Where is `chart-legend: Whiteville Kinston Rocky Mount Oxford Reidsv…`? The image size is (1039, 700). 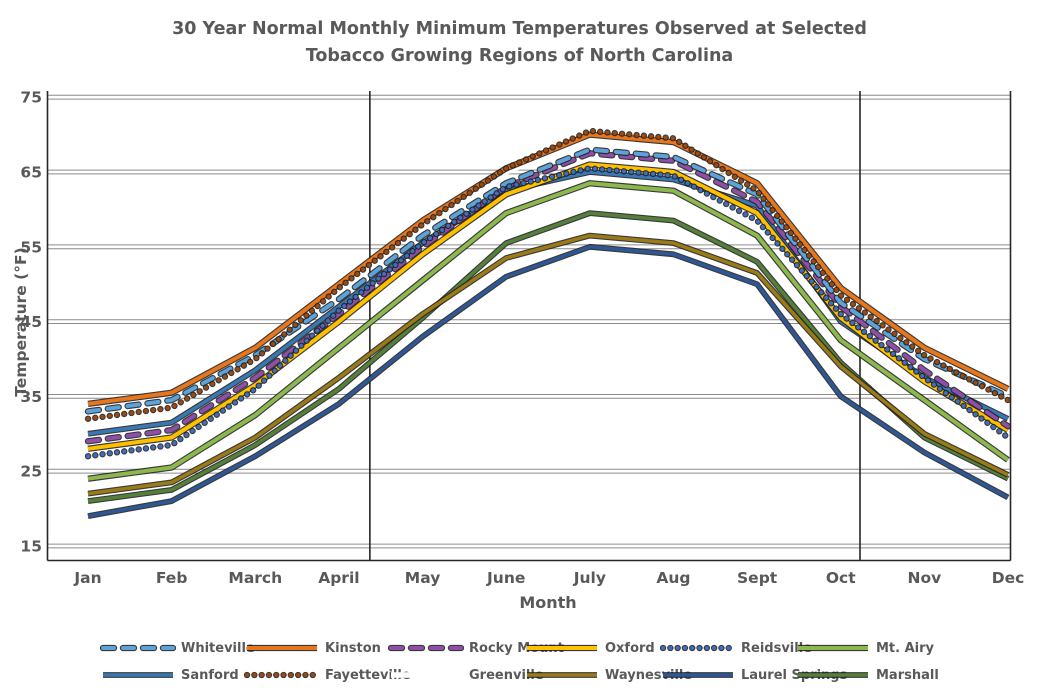 chart-legend: Whiteville Kinston Rocky Mount Oxford Reidsv… is located at coordinates (519, 664).